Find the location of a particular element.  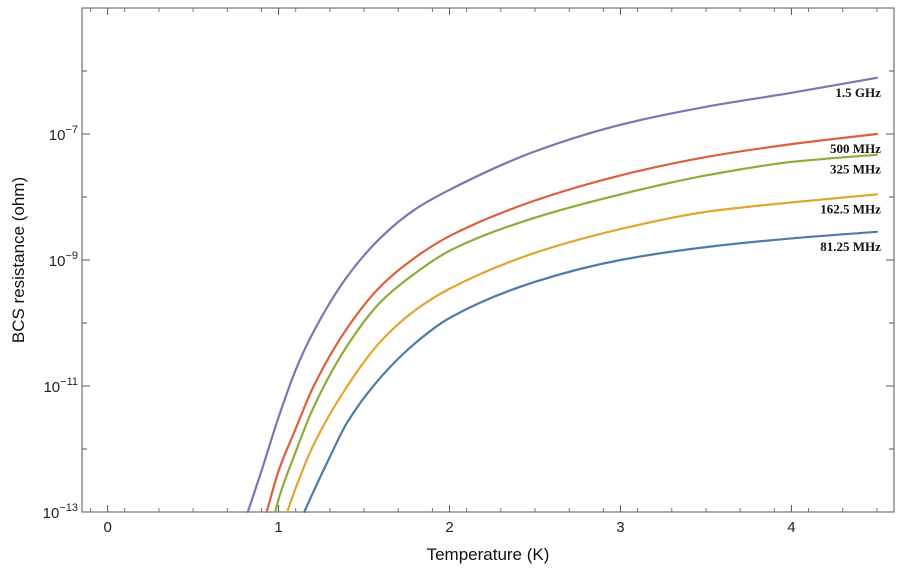

x-tick-label: 2 is located at coordinates (449, 527).